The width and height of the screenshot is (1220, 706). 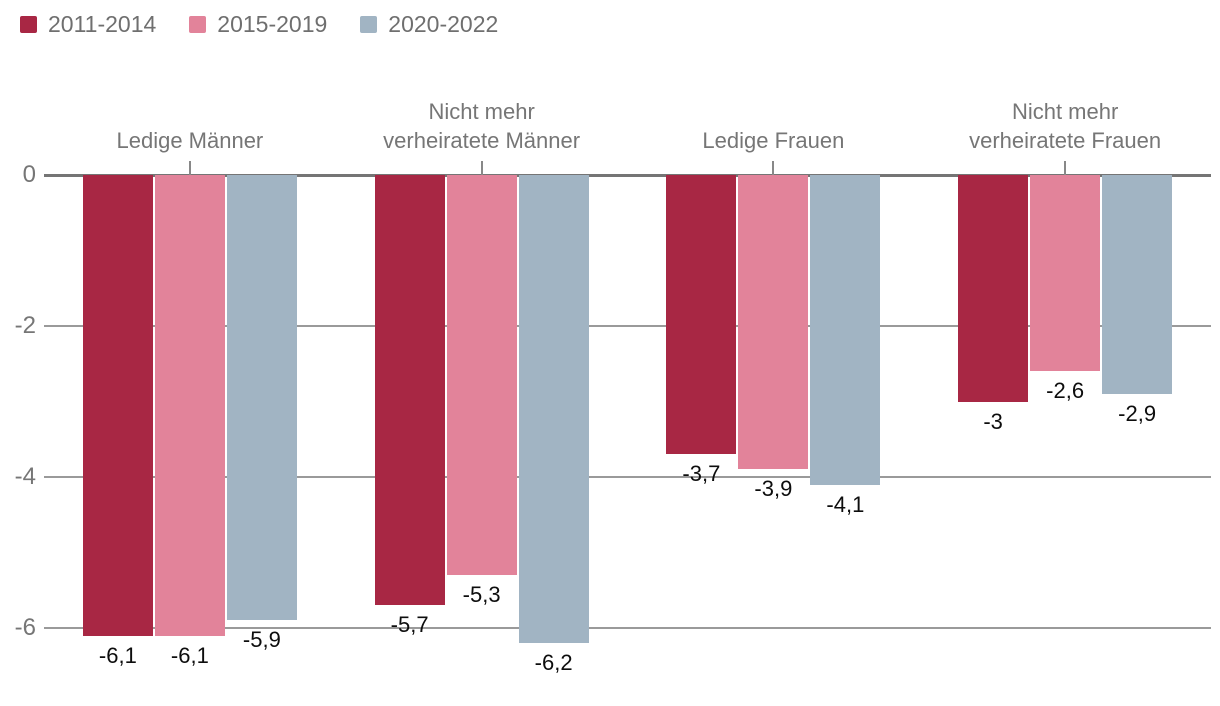 I want to click on y-axis-label: -4, so click(x=25, y=476).